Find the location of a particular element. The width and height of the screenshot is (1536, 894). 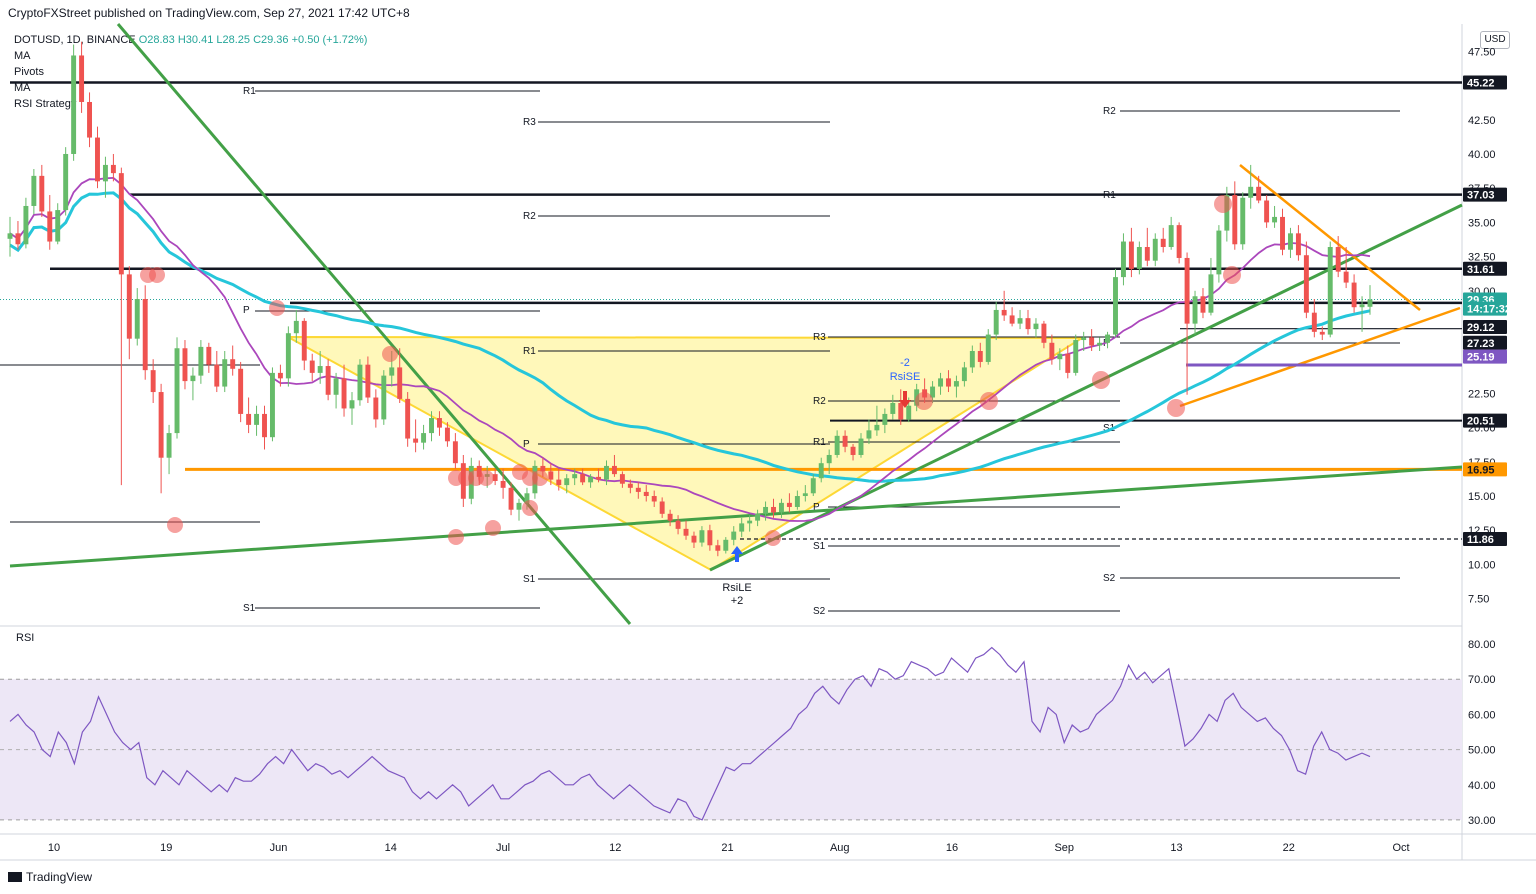

price-tag-label: 14:17:32 is located at coordinates (1489, 310).